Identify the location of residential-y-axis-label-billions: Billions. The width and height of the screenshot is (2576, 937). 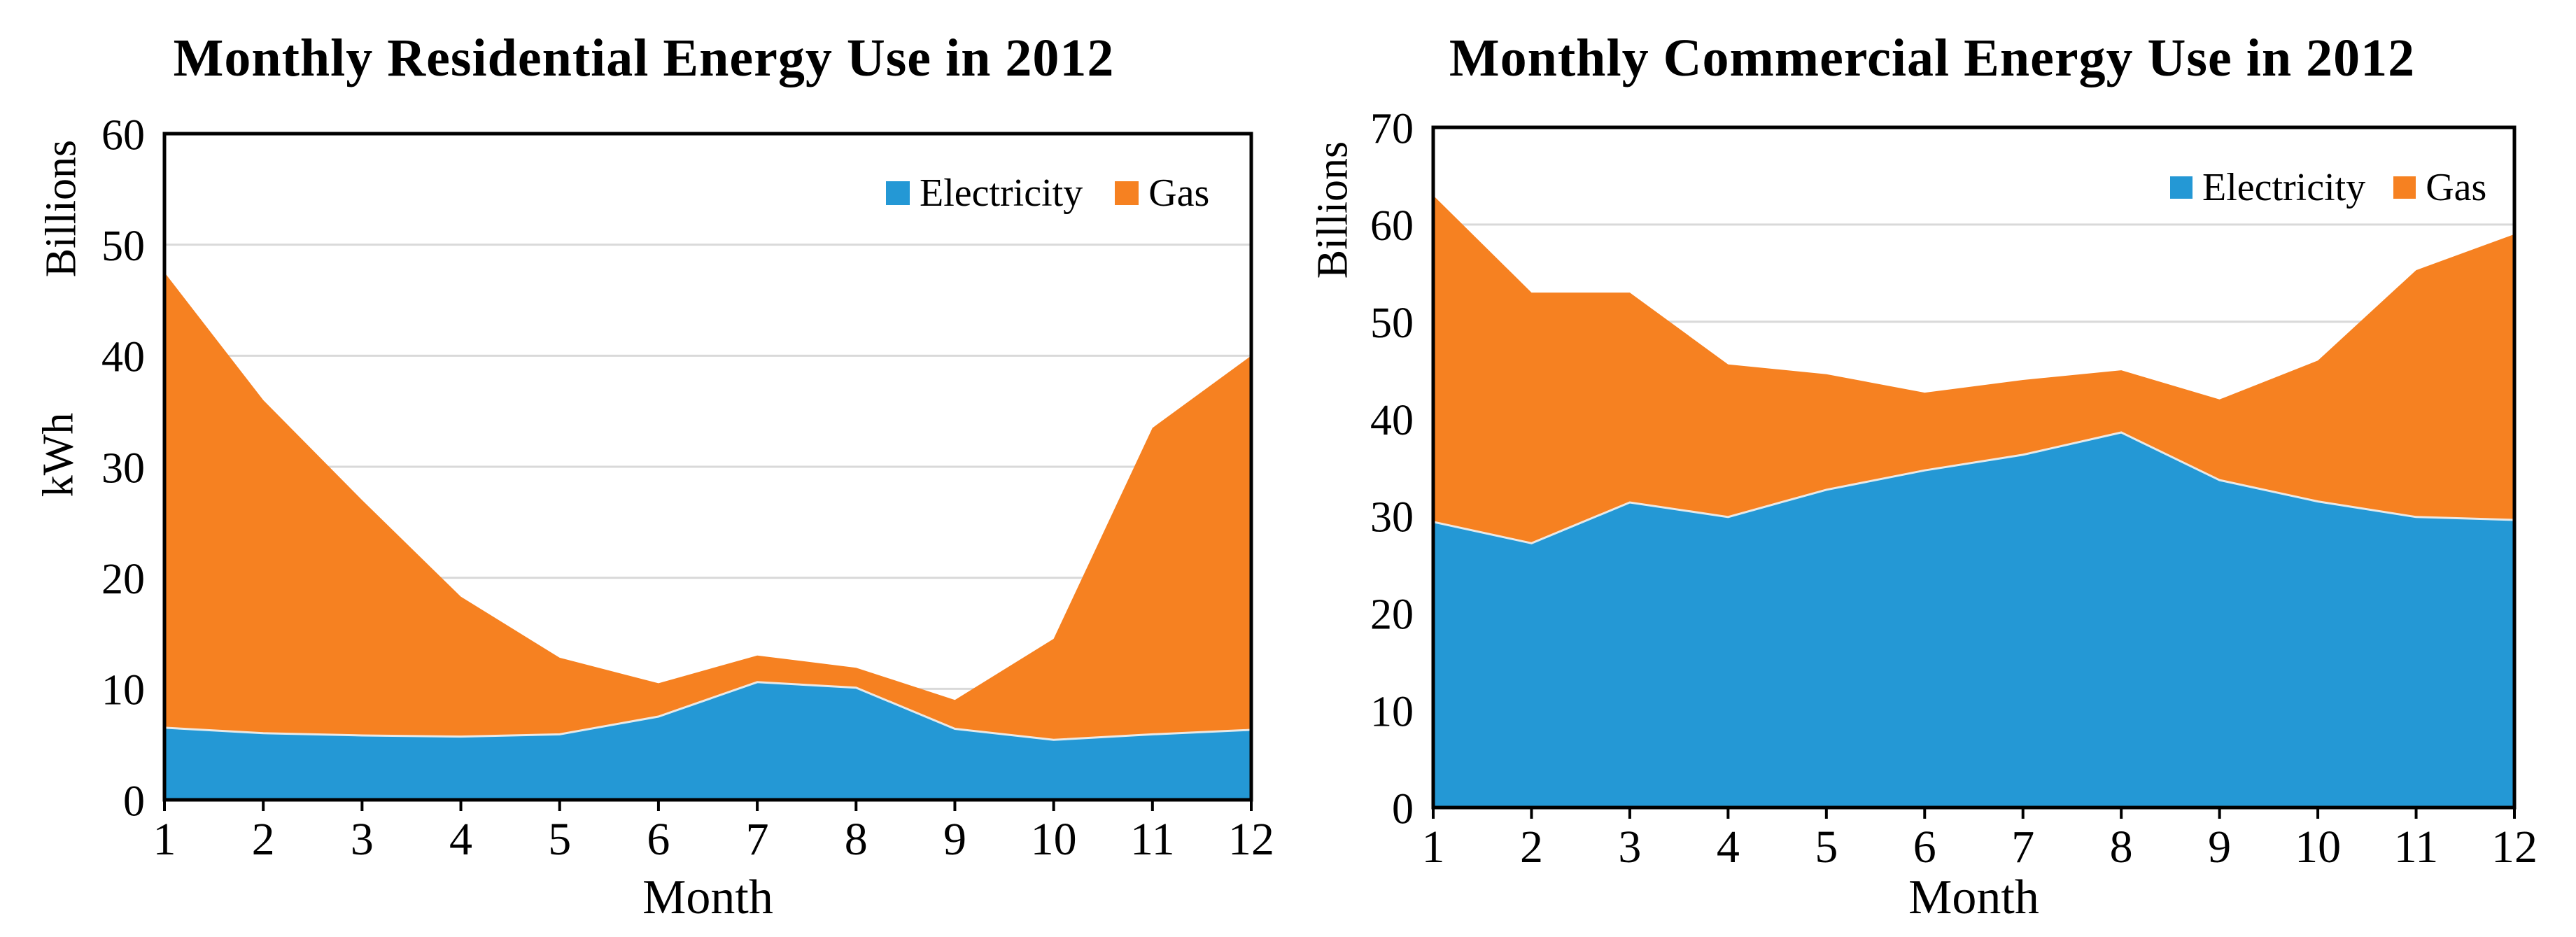
(61, 209).